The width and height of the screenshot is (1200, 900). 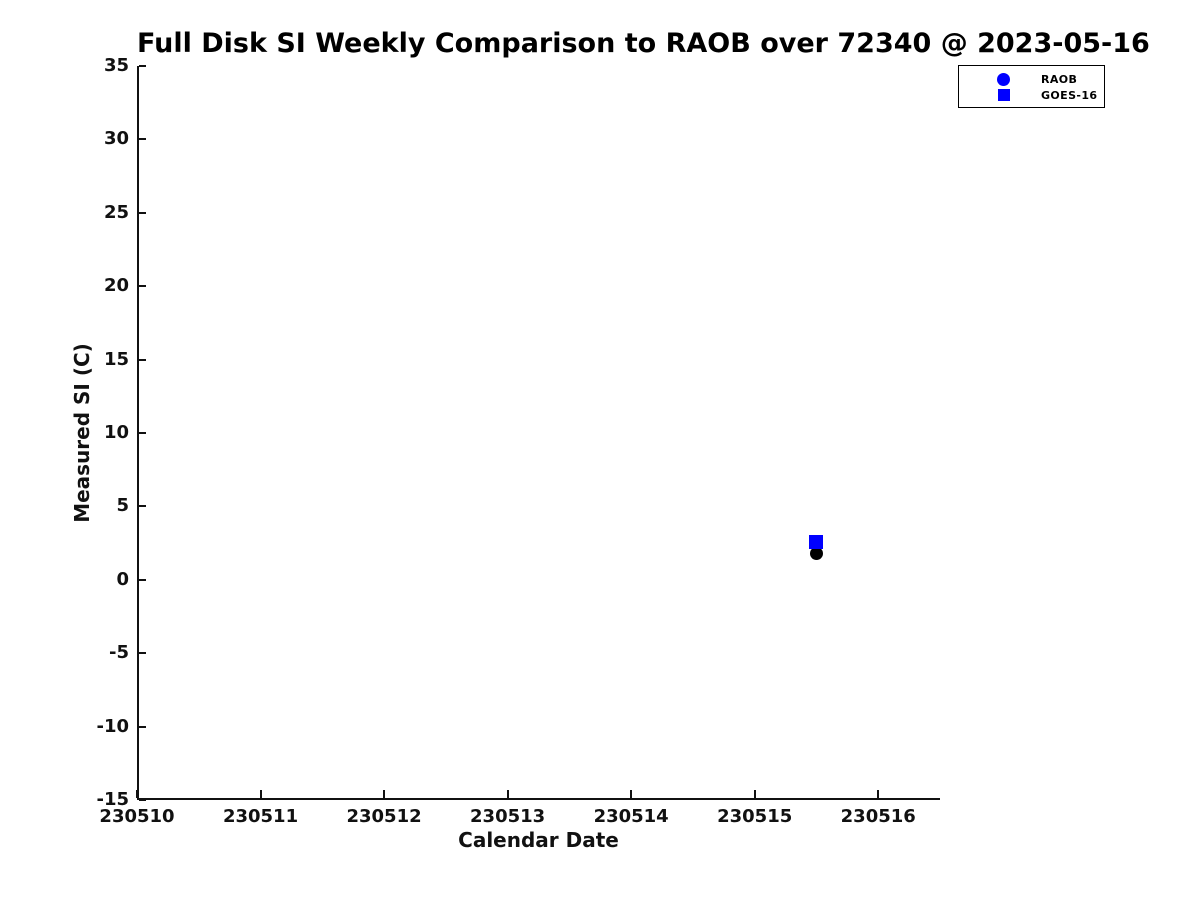 I want to click on y-tick-label: -10, so click(x=112, y=726).